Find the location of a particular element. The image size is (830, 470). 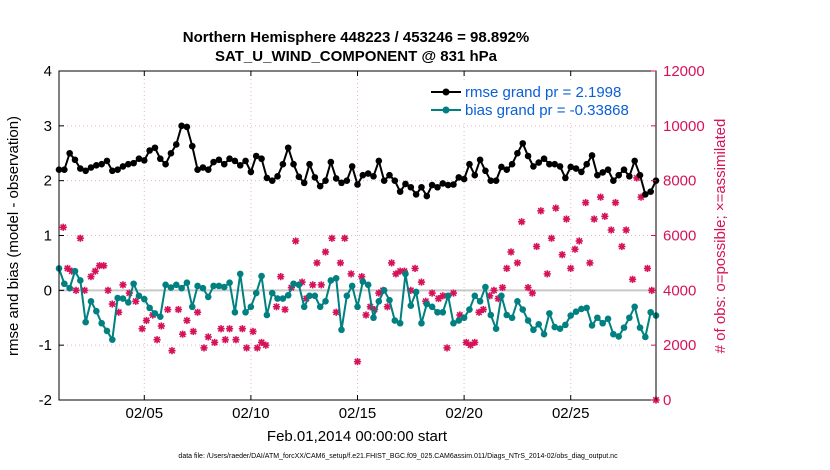

x-axis-label: Feb.01,2014 00:00:00 start is located at coordinates (357, 436).